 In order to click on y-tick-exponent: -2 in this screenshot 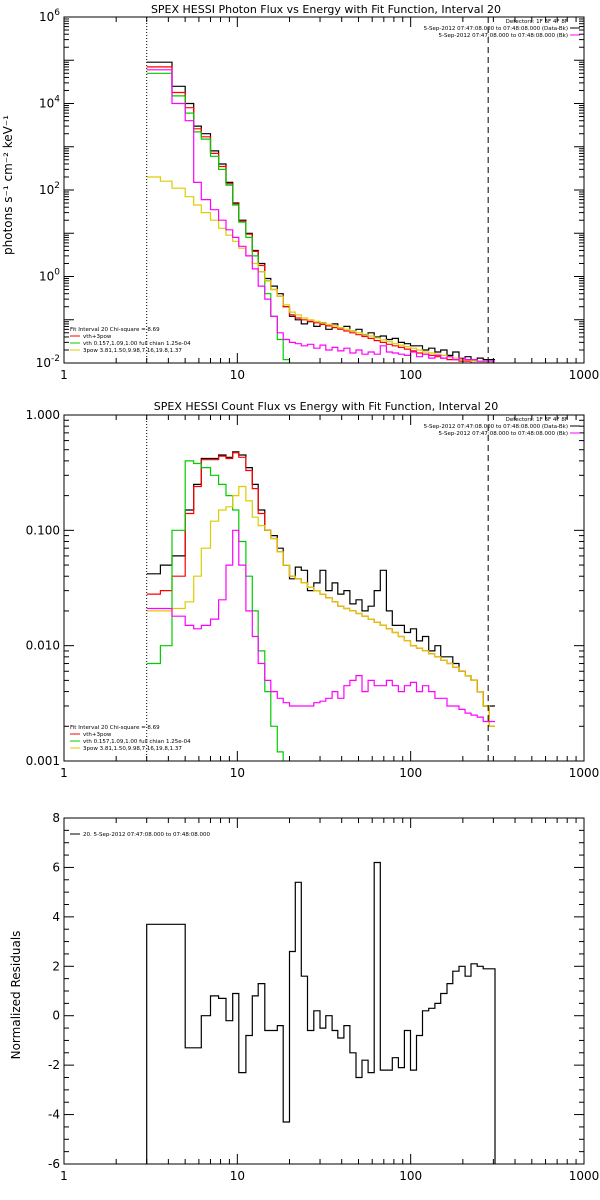, I will do `click(55, 359)`.